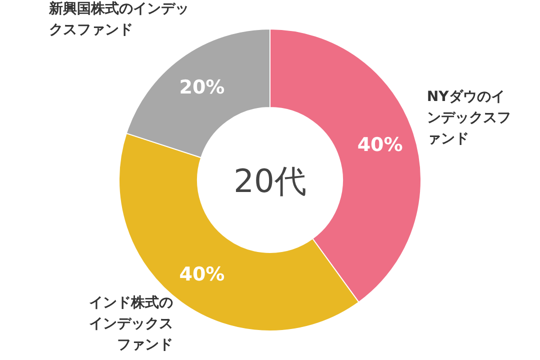 The width and height of the screenshot is (540, 360). I want to click on data-label: 20%, so click(202, 87).